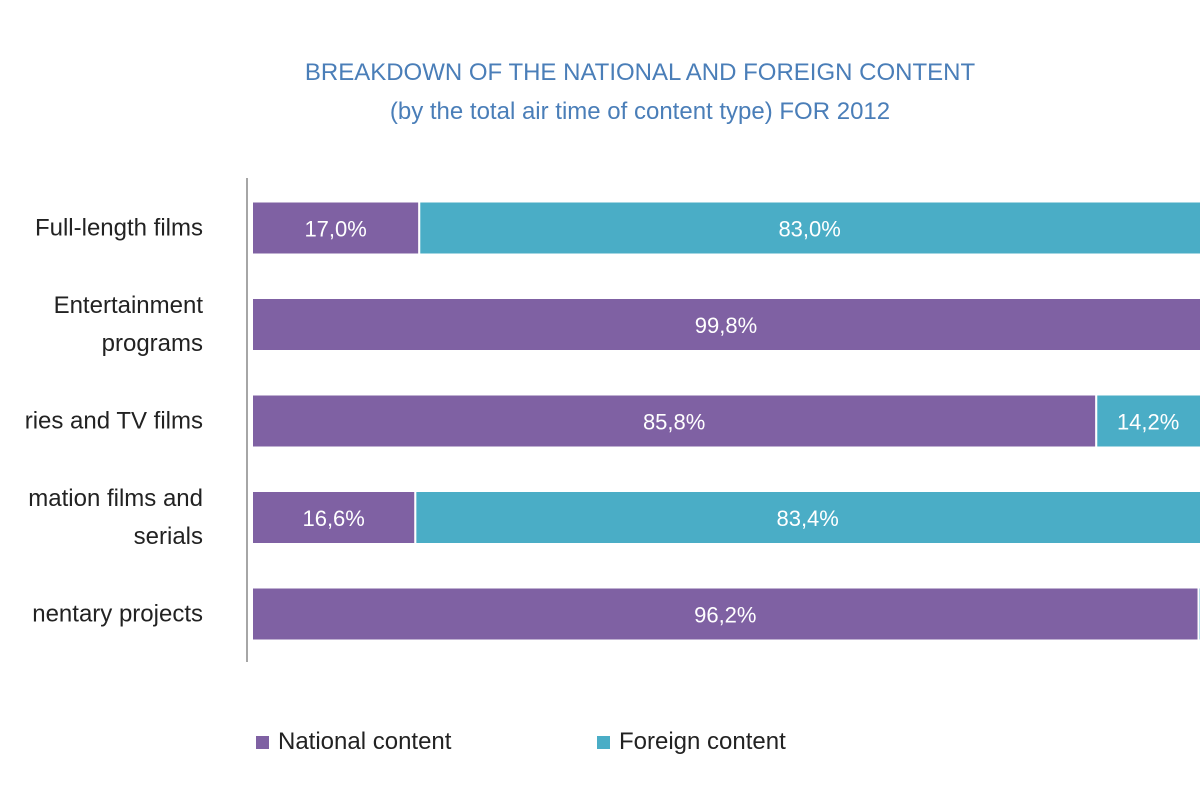 The height and width of the screenshot is (800, 1200). I want to click on data-label-foreign: 83,4%, so click(807, 518).